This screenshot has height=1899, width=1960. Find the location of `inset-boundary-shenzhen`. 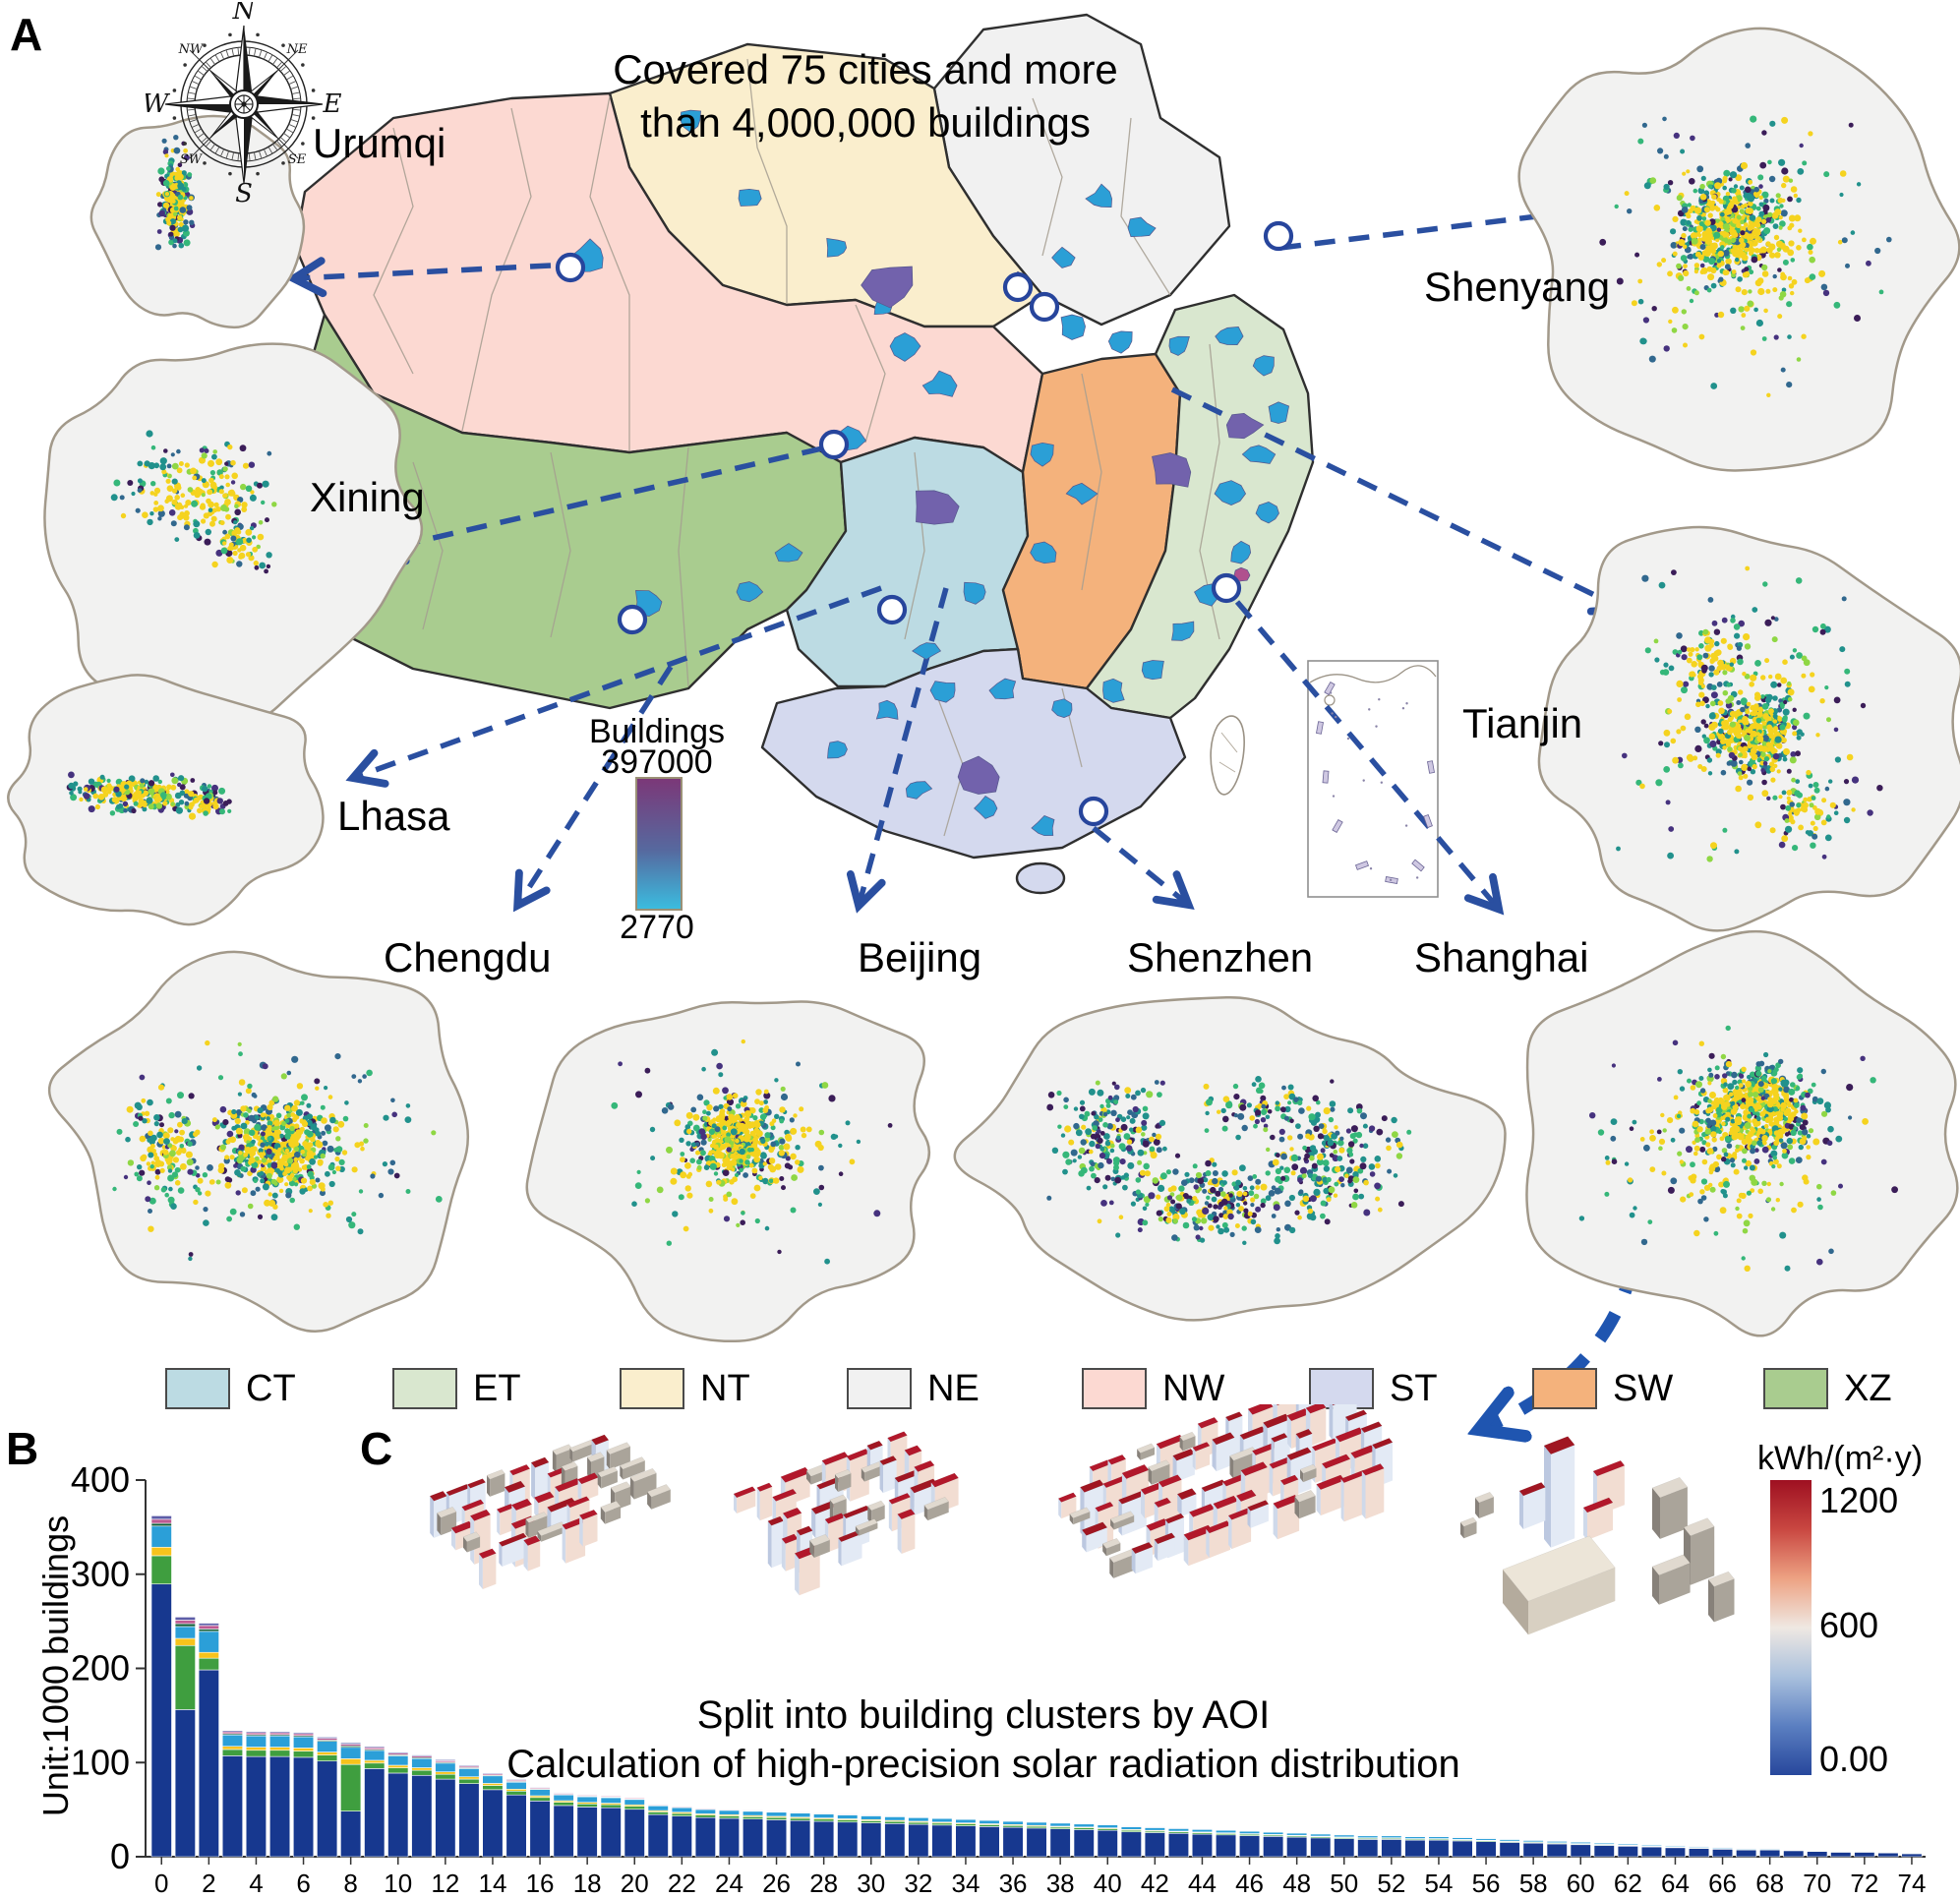

inset-boundary-shenzhen is located at coordinates (1230, 1159).